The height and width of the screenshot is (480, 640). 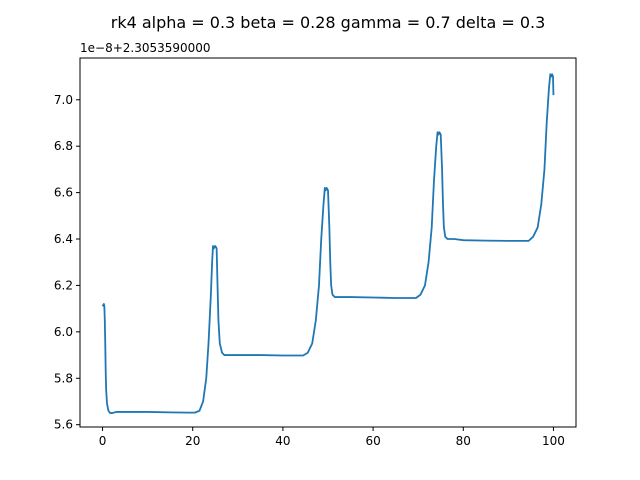 What do you see at coordinates (372, 441) in the screenshot?
I see `x-tick-label: 60` at bounding box center [372, 441].